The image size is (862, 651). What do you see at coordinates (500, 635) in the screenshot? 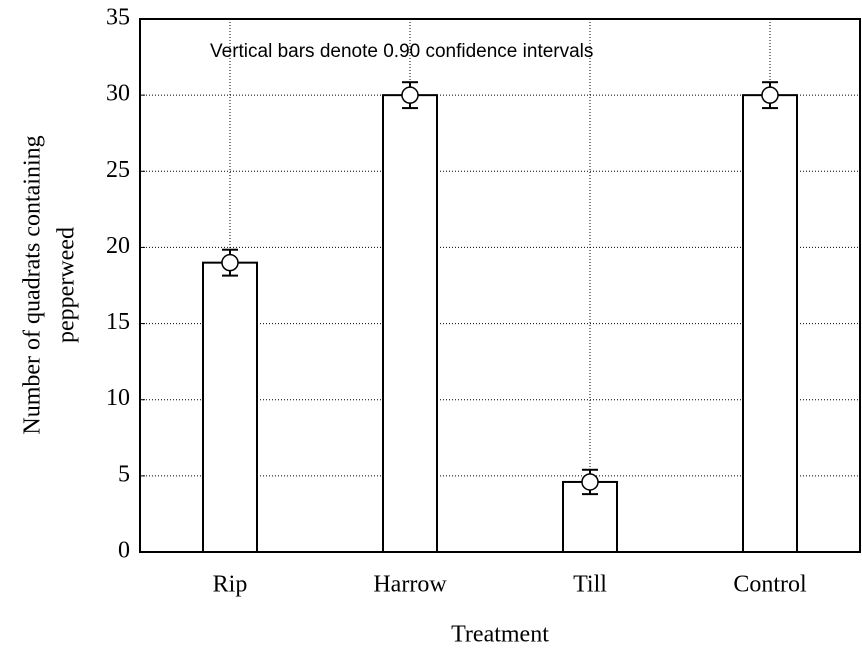
I see `x-axis-label: Treatment` at bounding box center [500, 635].